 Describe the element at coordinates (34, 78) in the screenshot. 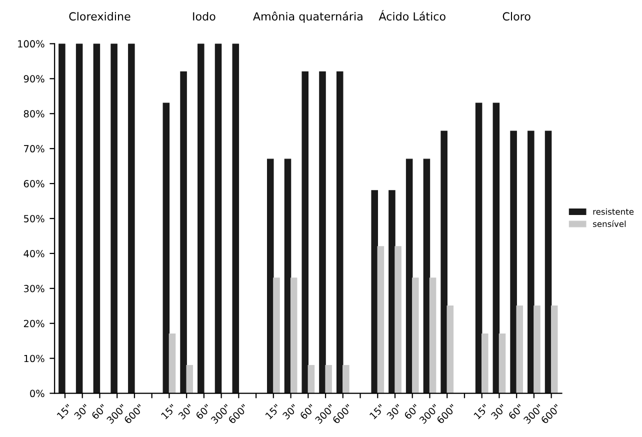

I see `y-tick-label: 90%` at that location.